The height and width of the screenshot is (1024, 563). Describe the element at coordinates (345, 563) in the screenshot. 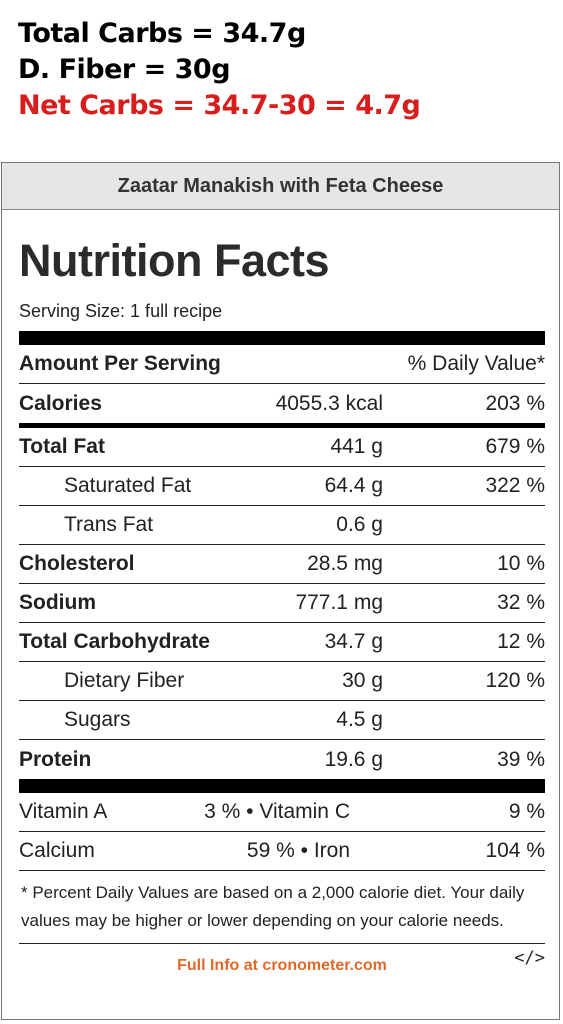

I see `nutrient-amount: 28.5 mg` at that location.